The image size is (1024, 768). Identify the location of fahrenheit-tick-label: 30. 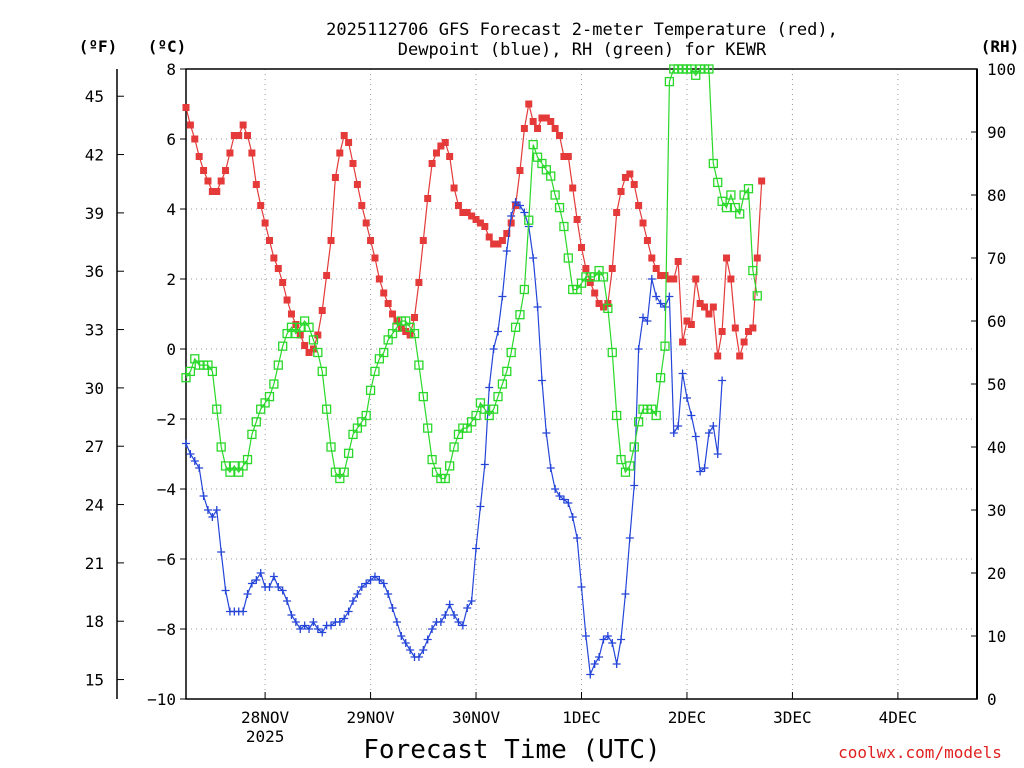
(94, 388).